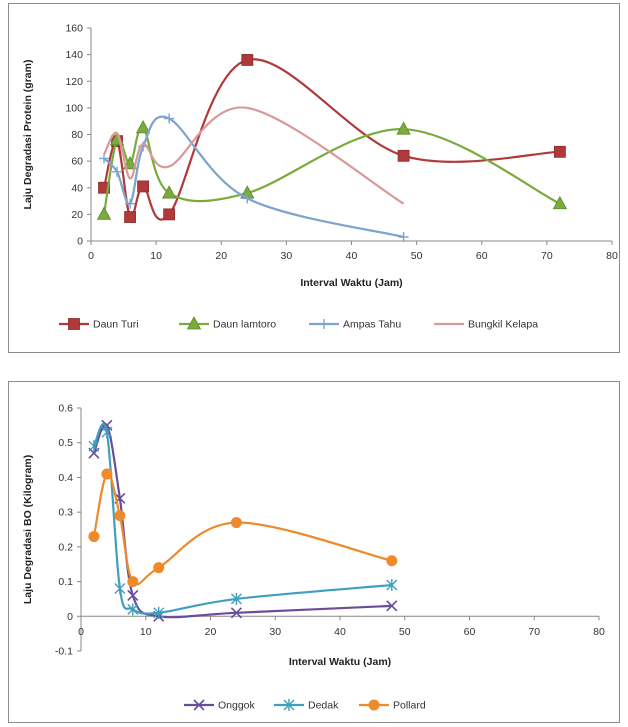  What do you see at coordinates (146, 632) in the screenshot?
I see `bo-x-tick-label: 10` at bounding box center [146, 632].